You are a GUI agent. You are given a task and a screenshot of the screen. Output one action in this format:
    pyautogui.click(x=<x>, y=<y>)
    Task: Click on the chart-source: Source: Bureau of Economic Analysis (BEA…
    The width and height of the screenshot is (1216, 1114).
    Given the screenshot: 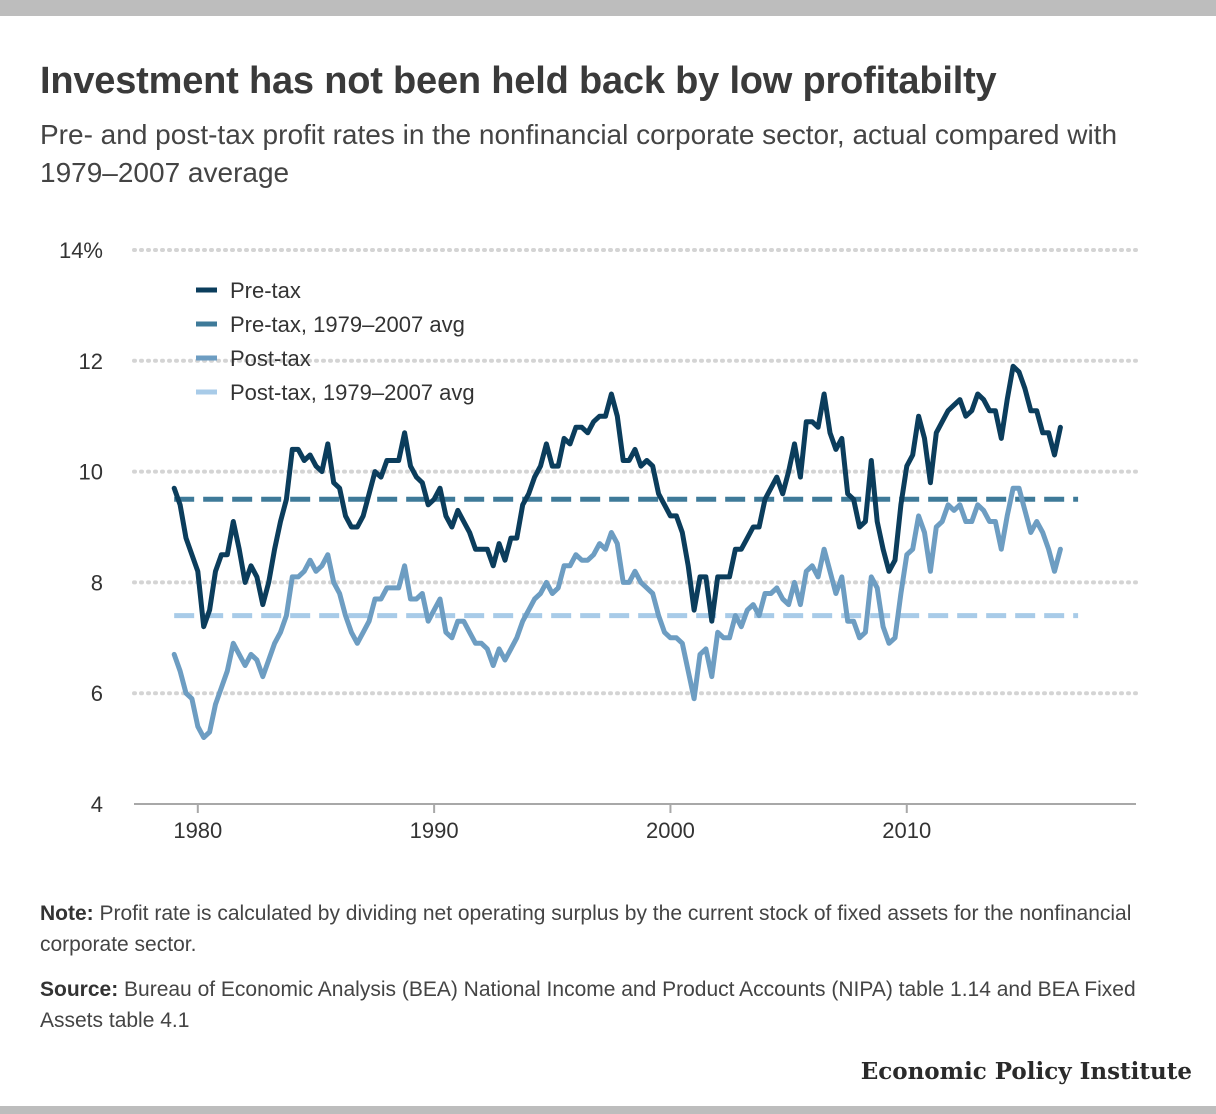 What is the action you would take?
    pyautogui.click(x=605, y=1005)
    